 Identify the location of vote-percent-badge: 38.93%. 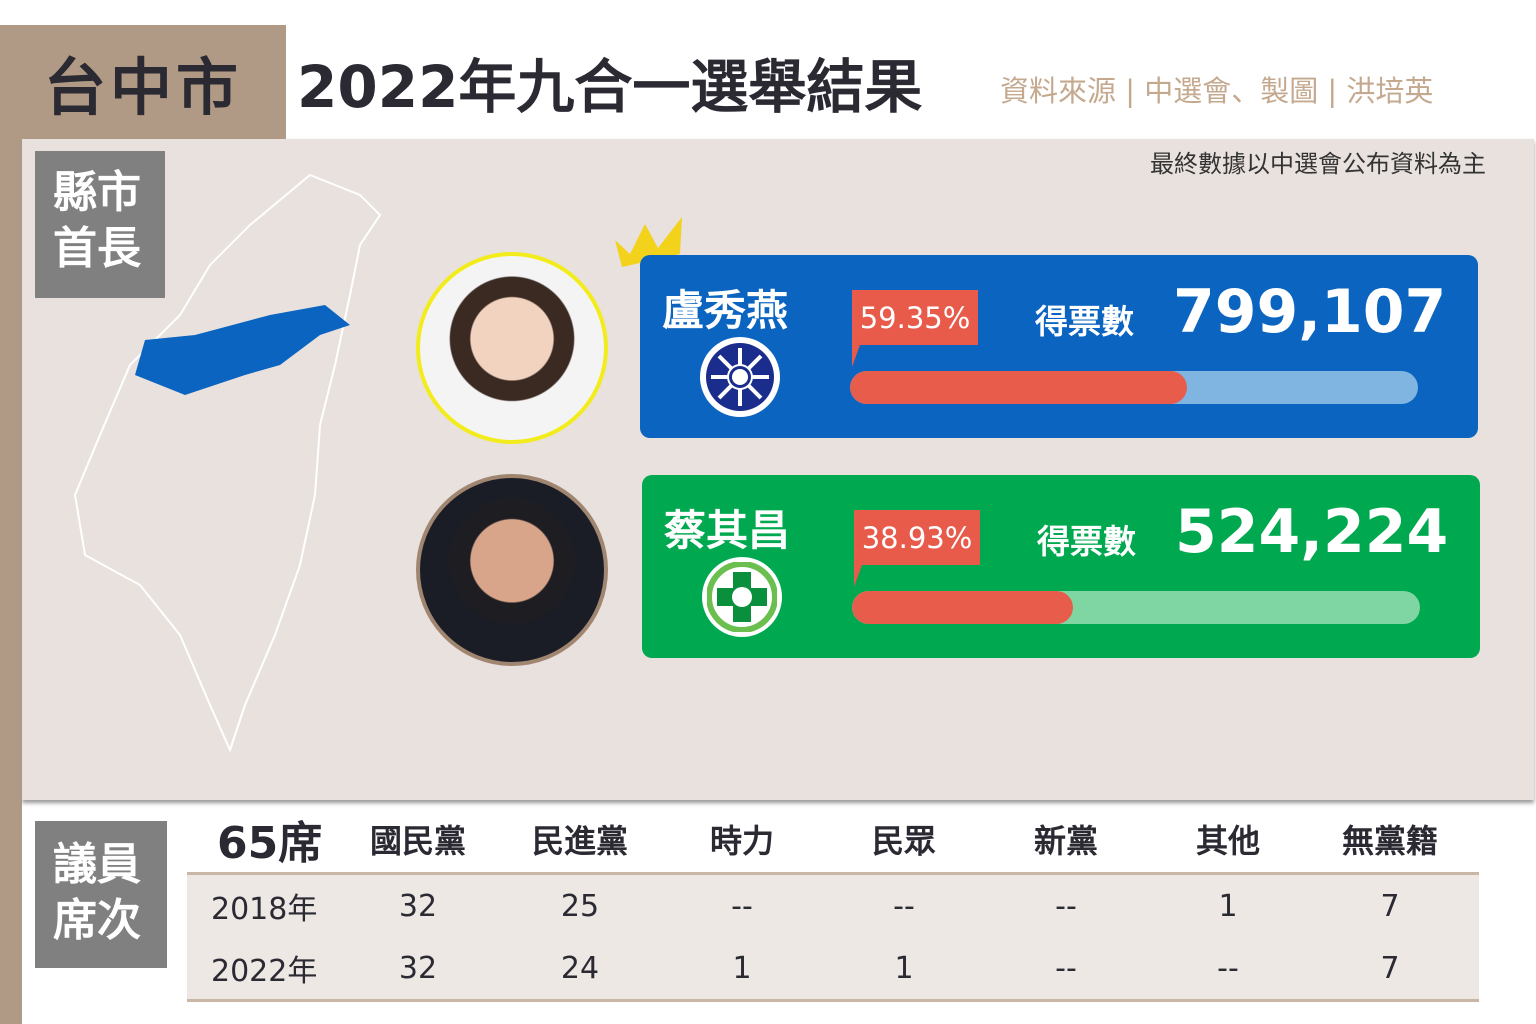
(917, 548).